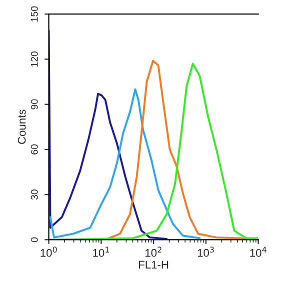 This screenshot has width=287, height=282. Describe the element at coordinates (258, 251) in the screenshot. I see `x-tick-label: 10$^{4}$` at that location.